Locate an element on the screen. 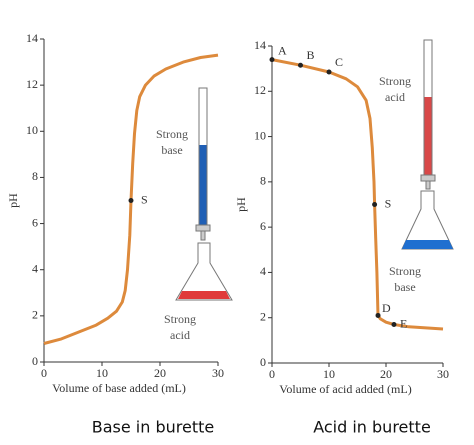 This screenshot has height=445, width=474. point-label: E is located at coordinates (403, 323).